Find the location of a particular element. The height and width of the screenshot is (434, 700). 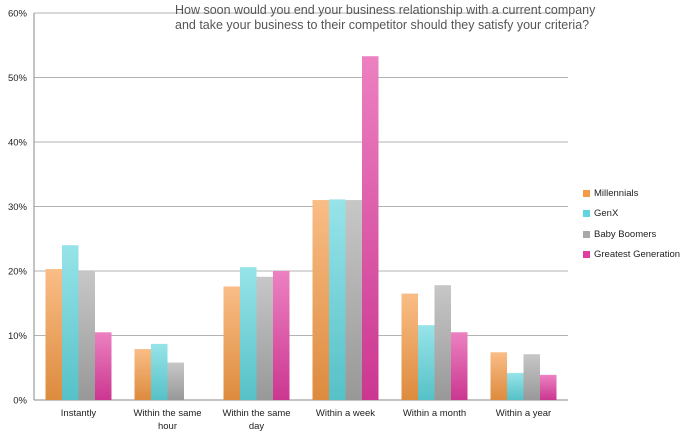

y-tick-label: 50% is located at coordinates (18, 78).